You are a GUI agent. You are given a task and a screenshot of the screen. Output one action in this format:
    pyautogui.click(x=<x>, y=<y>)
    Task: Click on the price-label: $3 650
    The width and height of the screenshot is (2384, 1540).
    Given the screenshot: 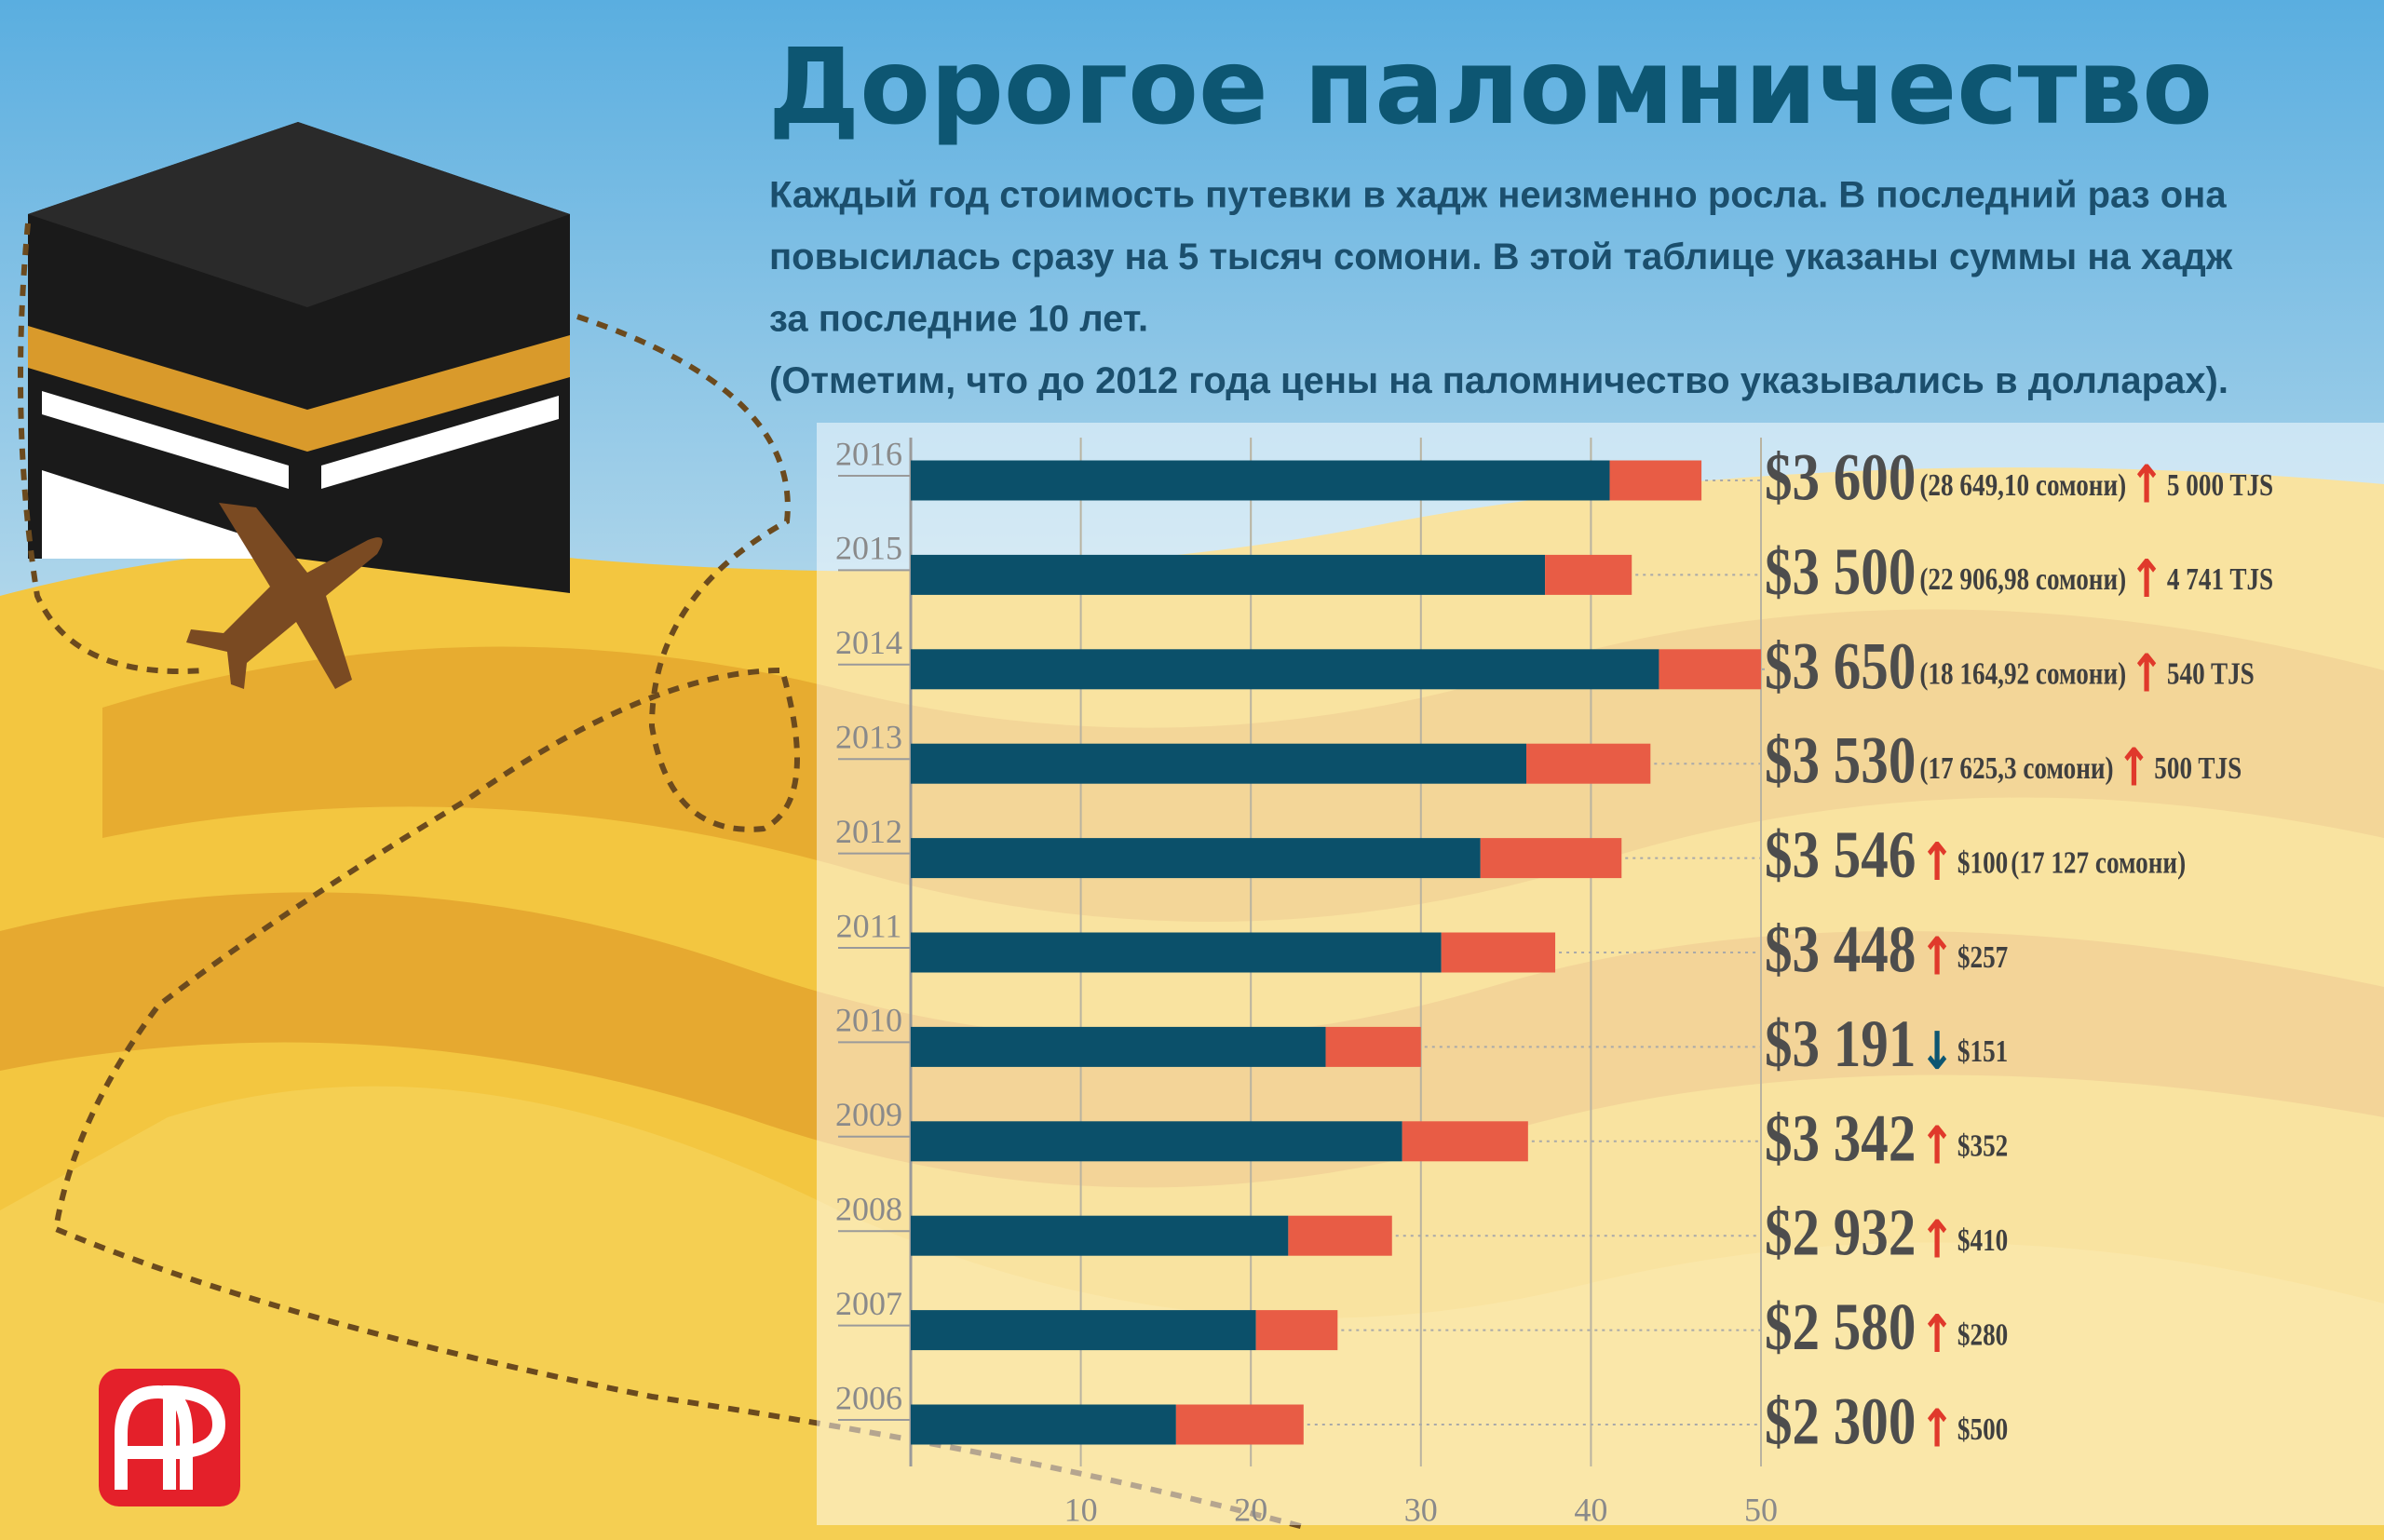 What is the action you would take?
    pyautogui.click(x=1840, y=666)
    